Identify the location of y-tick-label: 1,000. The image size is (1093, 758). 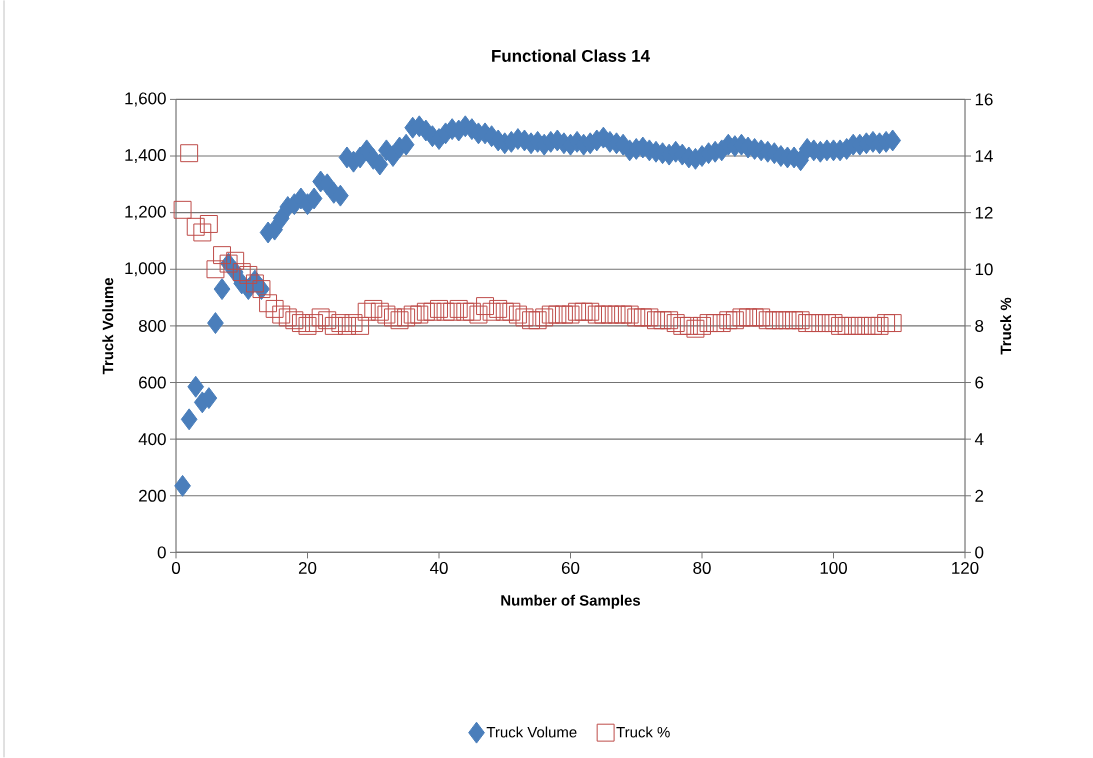
(145, 269).